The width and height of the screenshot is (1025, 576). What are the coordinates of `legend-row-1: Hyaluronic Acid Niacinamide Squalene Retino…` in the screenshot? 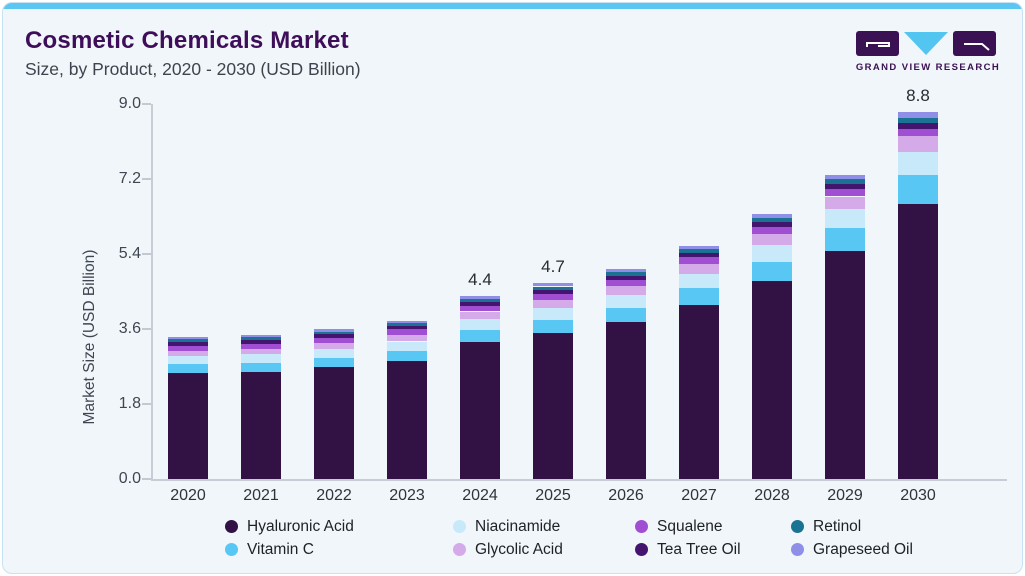 It's located at (569, 526).